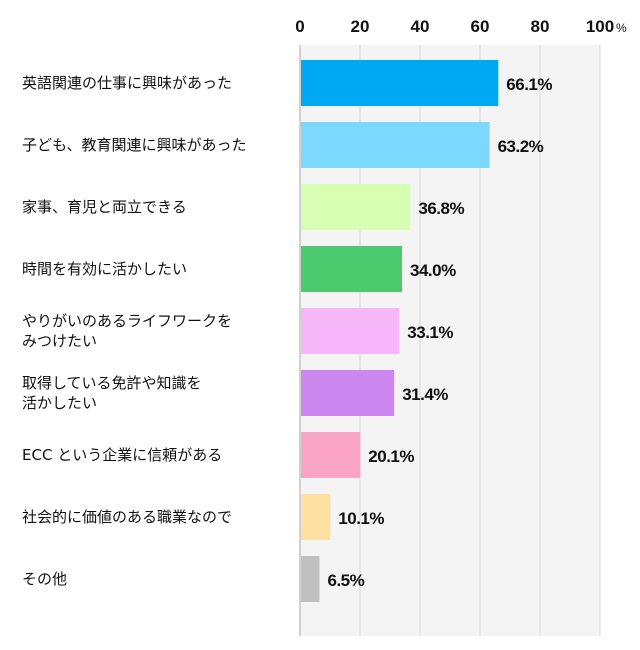  I want to click on value-label: 10.1%, so click(361, 518).